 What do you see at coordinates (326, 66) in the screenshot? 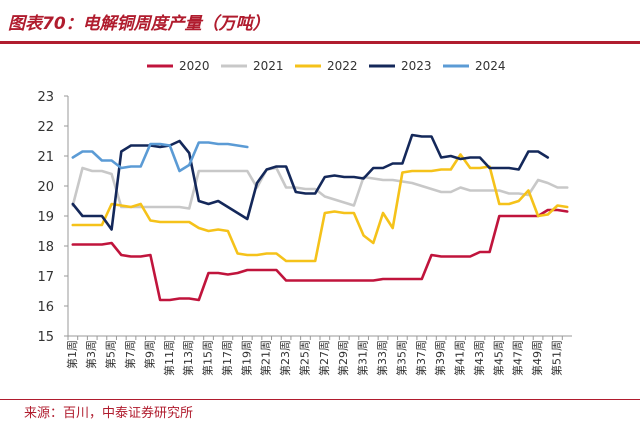
I see `legend: 2020 2021 2022 2023 2024` at bounding box center [326, 66].